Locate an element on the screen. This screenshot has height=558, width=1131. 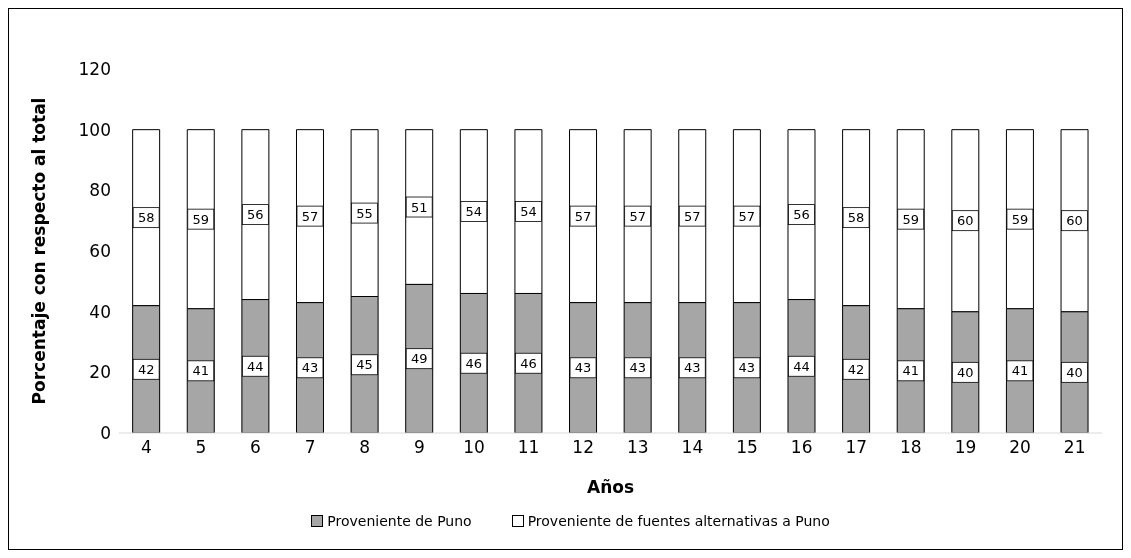
x-tick-label: 7 is located at coordinates (310, 447).